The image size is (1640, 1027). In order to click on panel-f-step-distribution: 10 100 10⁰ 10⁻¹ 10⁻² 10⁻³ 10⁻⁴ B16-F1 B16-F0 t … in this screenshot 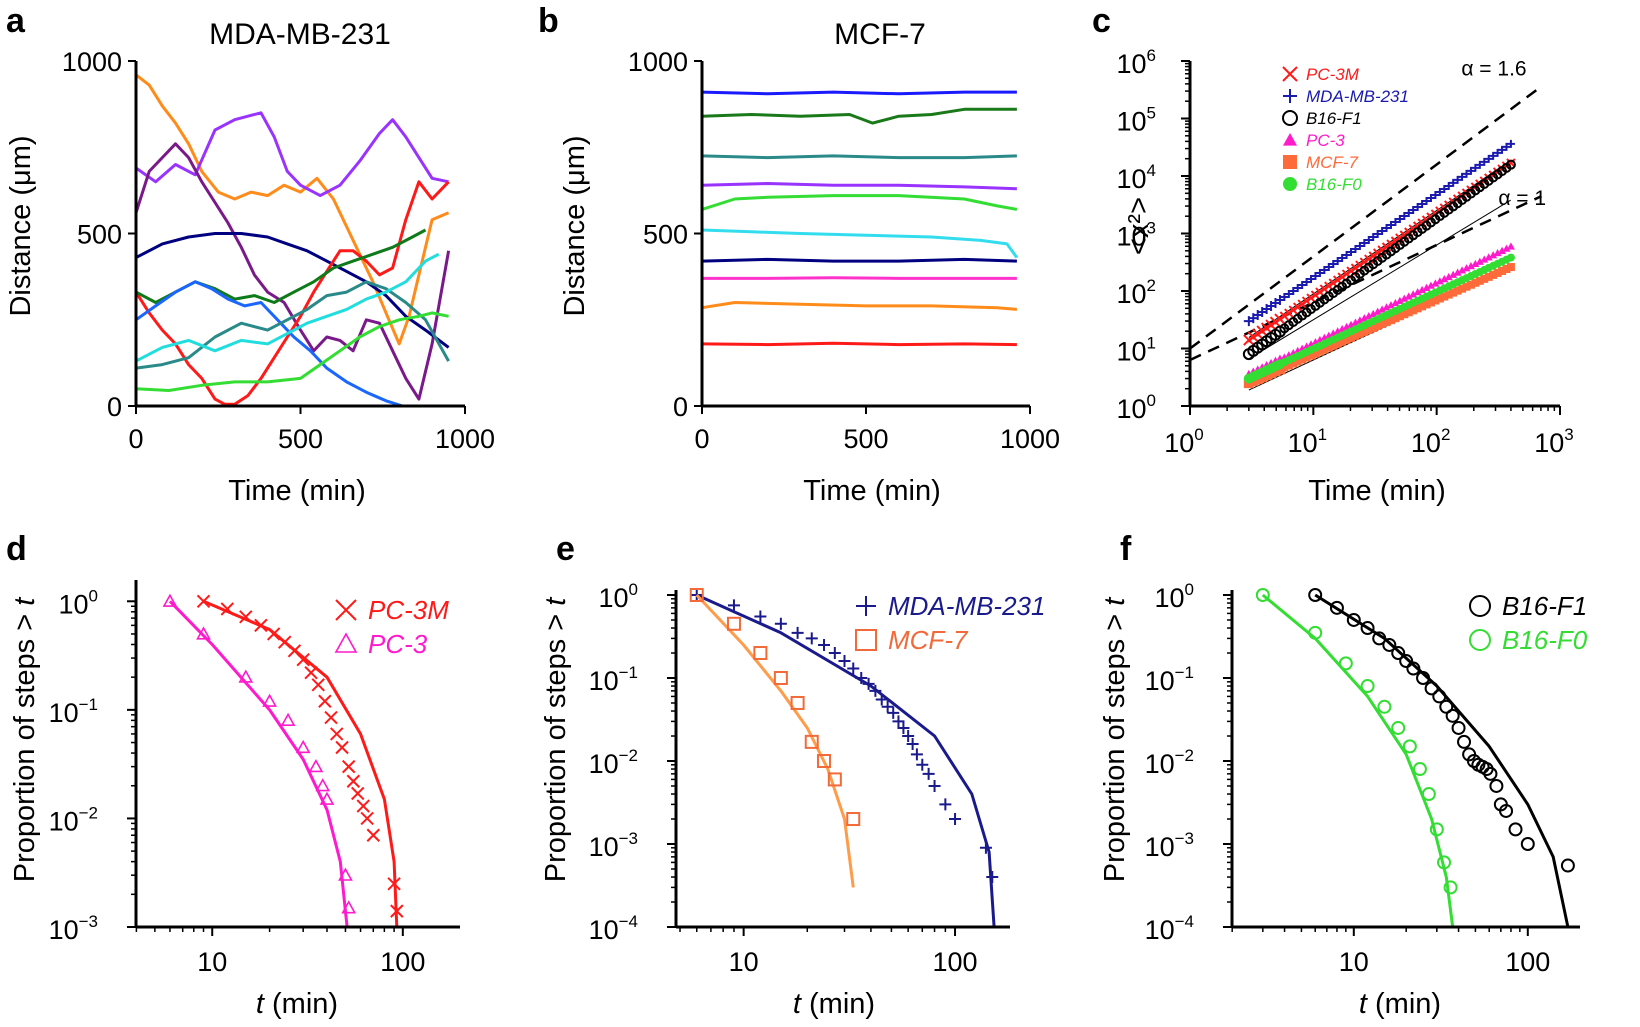, I will do `click(1343, 800)`.